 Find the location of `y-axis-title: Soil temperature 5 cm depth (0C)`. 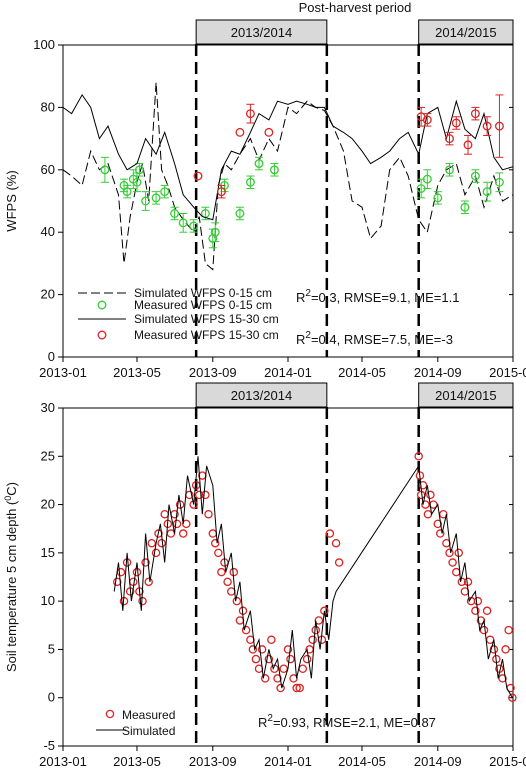

y-axis-title: Soil temperature 5 cm depth (0C) is located at coordinates (11, 577).